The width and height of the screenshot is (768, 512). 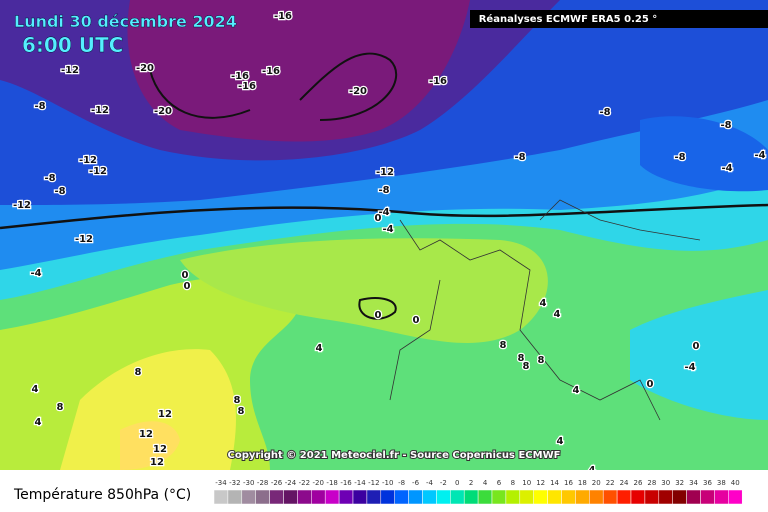 I want to click on legend-tick-label: 22, so click(x=610, y=483).